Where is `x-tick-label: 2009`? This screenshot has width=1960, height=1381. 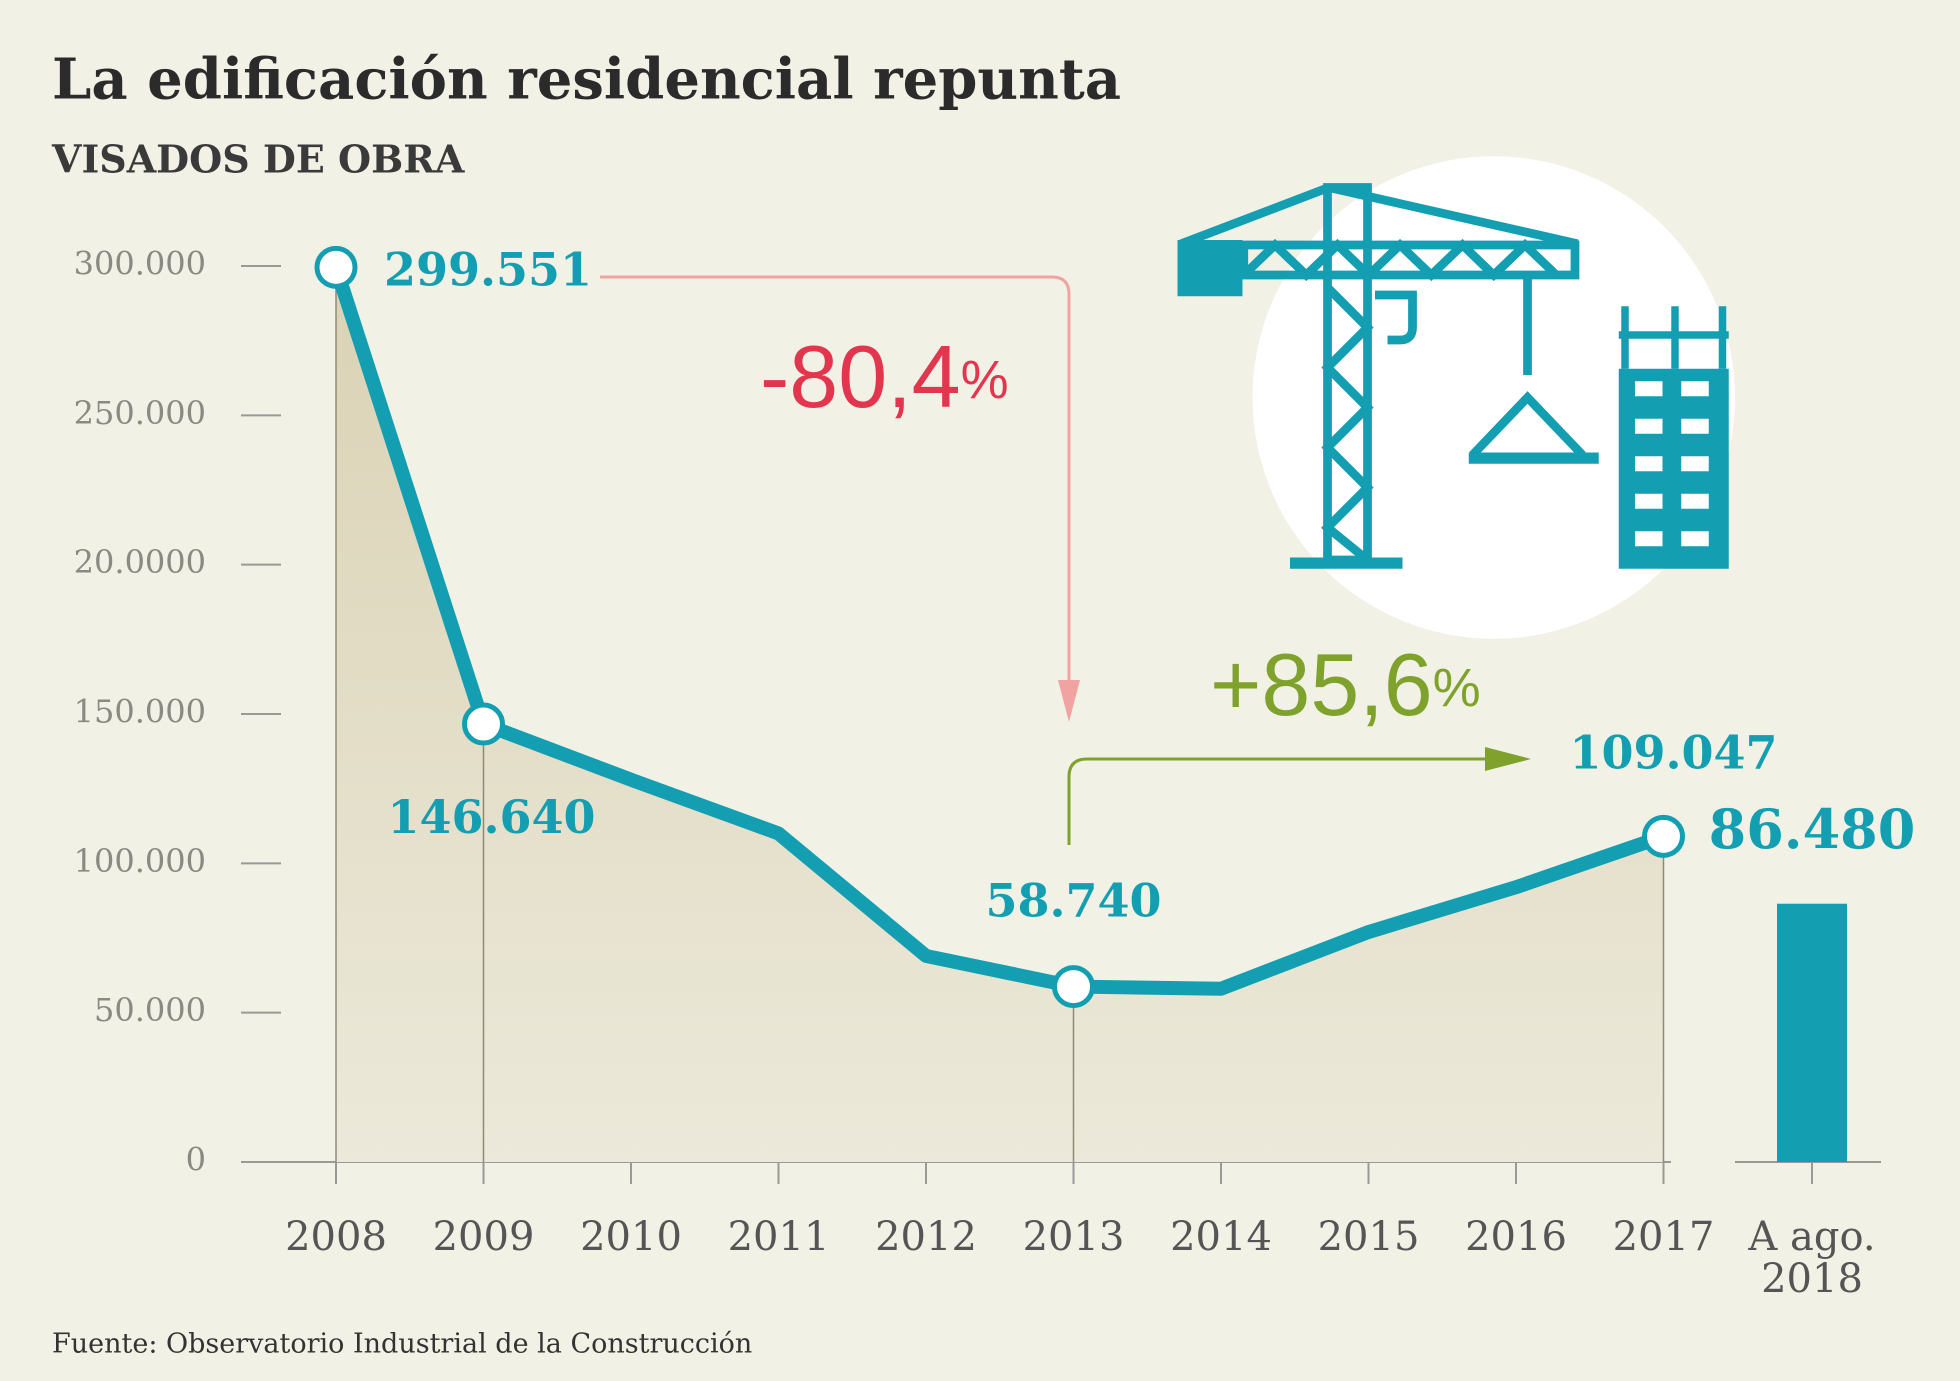 x-tick-label: 2009 is located at coordinates (484, 1237).